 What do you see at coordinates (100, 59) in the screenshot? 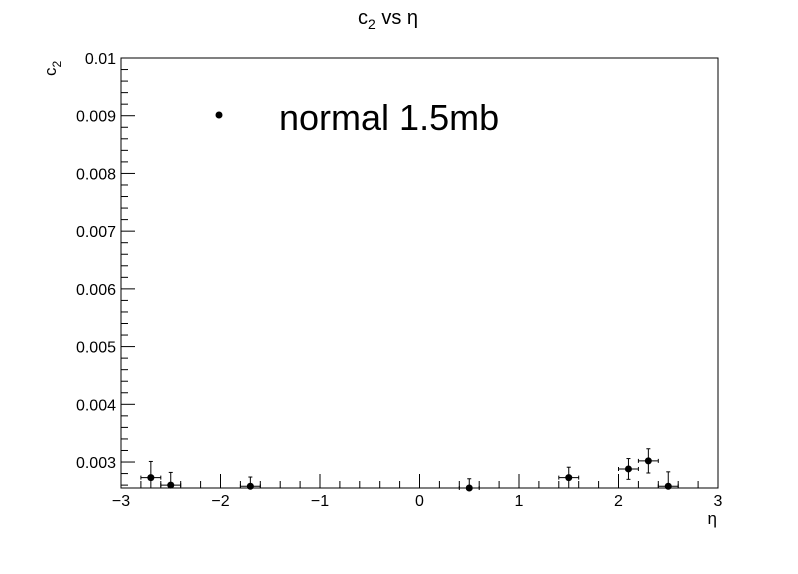
I see `y-tick-label: 0.01` at bounding box center [100, 59].